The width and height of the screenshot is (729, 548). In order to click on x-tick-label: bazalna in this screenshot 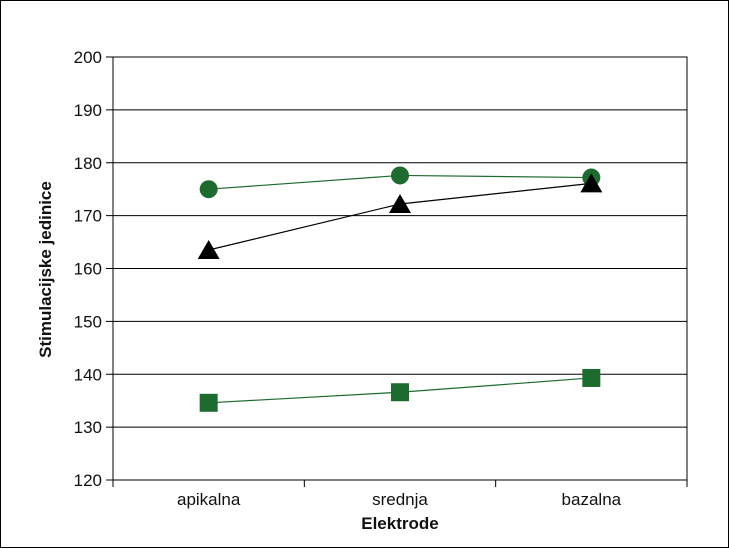, I will do `click(592, 499)`.